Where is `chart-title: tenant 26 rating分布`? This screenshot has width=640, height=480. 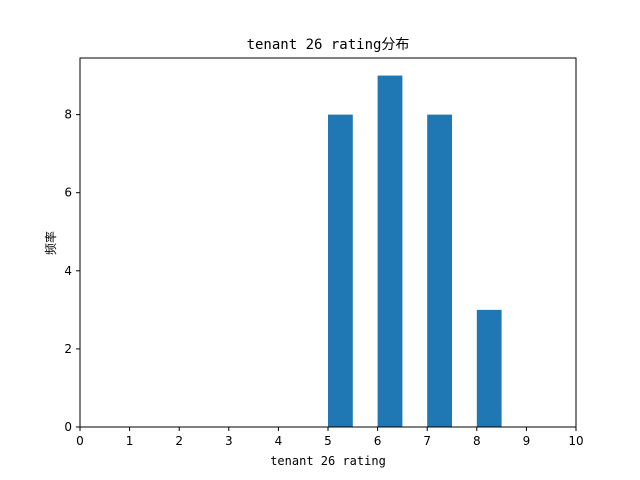 chart-title: tenant 26 rating分布 is located at coordinates (328, 45).